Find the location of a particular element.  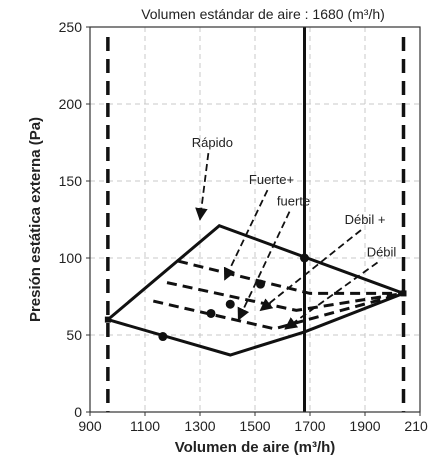

x-tick-label: 900 is located at coordinates (90, 426).